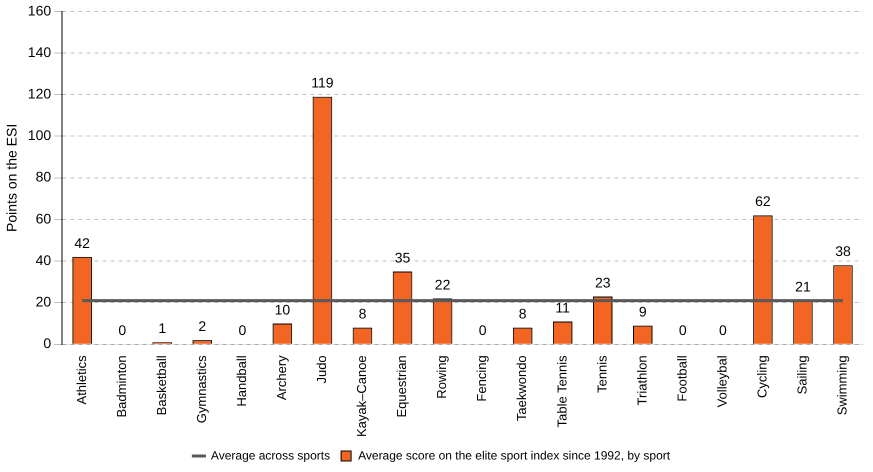  What do you see at coordinates (161, 385) in the screenshot?
I see `x-tick-label: Basketball` at bounding box center [161, 385].